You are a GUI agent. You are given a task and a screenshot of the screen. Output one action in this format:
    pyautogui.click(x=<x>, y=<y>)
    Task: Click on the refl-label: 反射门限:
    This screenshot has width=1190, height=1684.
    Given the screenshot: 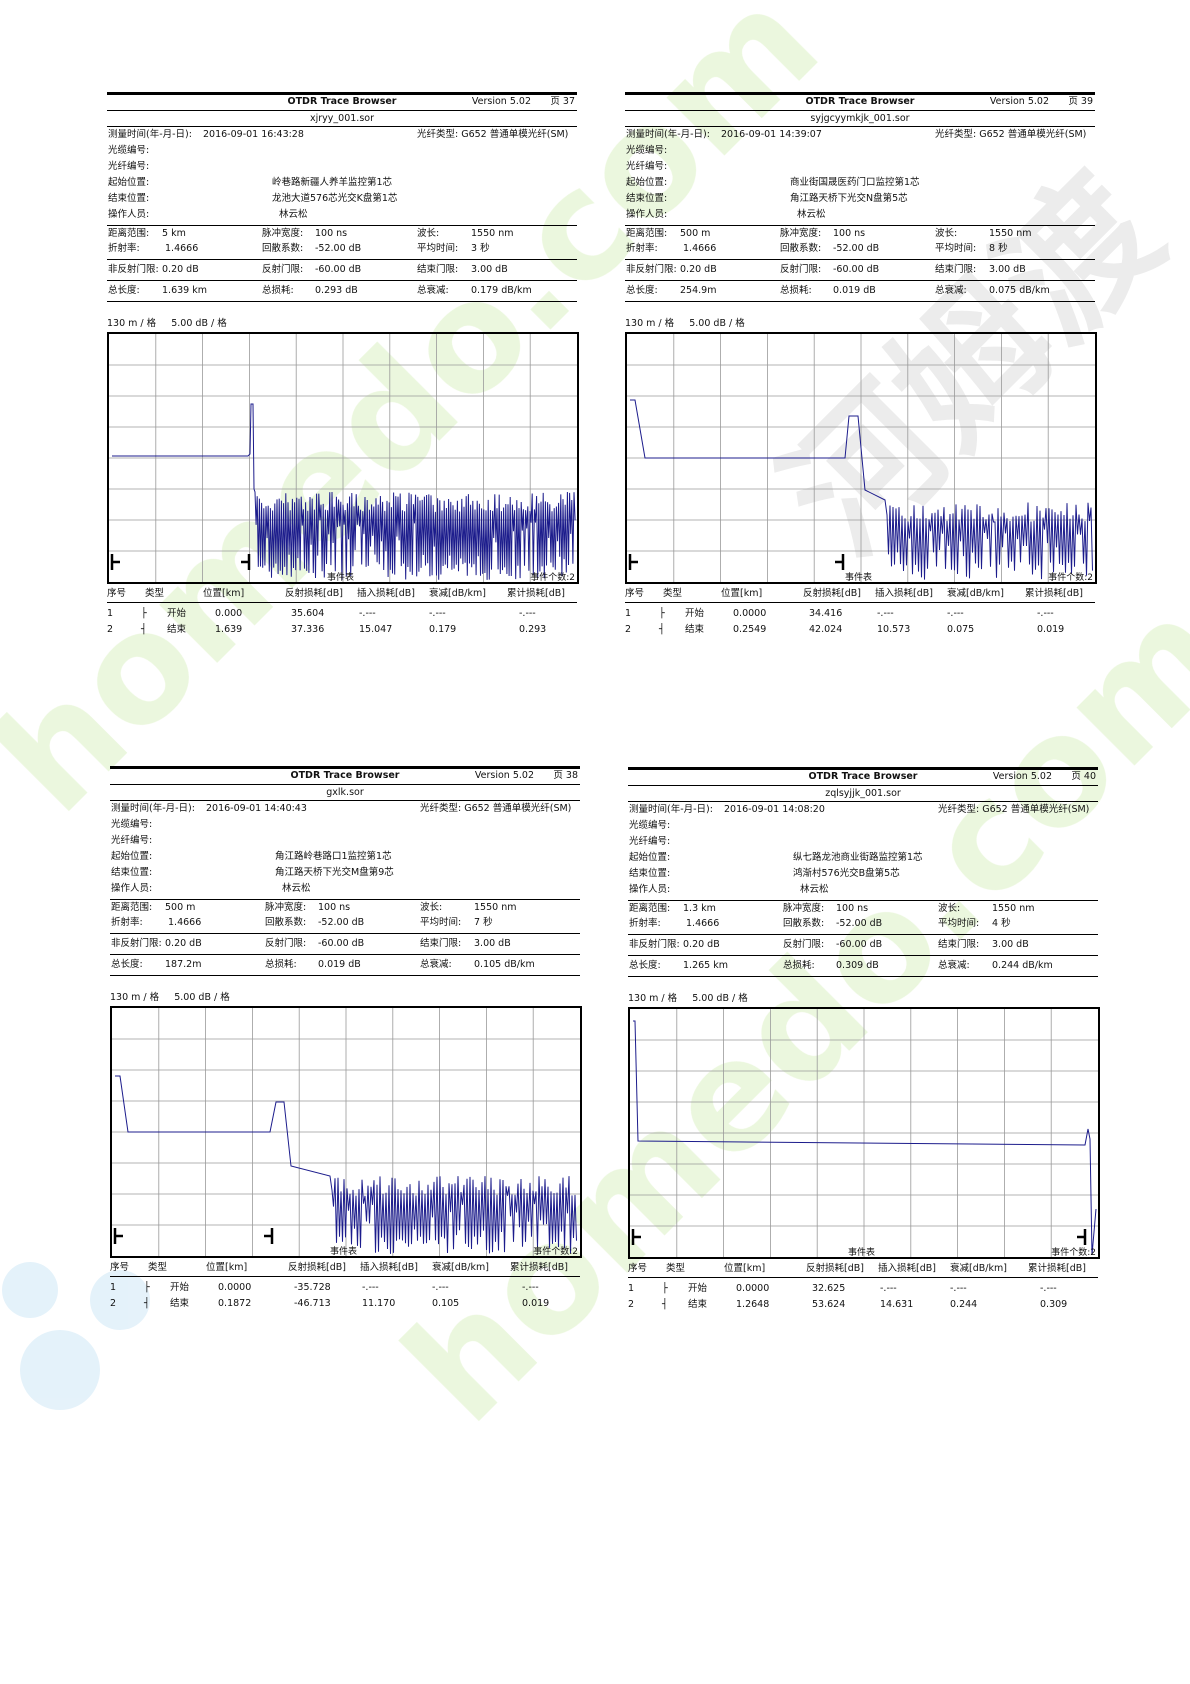 What is the action you would take?
    pyautogui.click(x=283, y=269)
    